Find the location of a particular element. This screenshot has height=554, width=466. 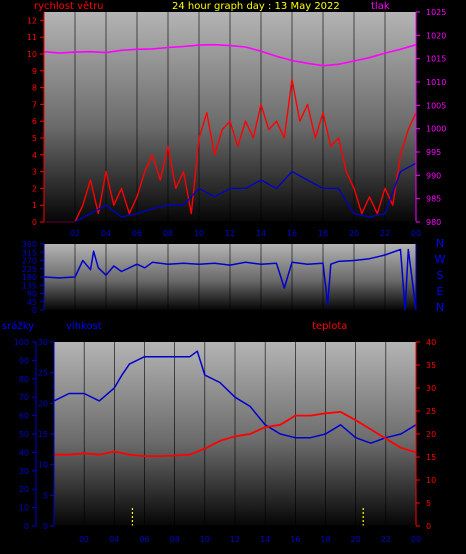

temperature-tick-label: 25 is located at coordinates (431, 411).